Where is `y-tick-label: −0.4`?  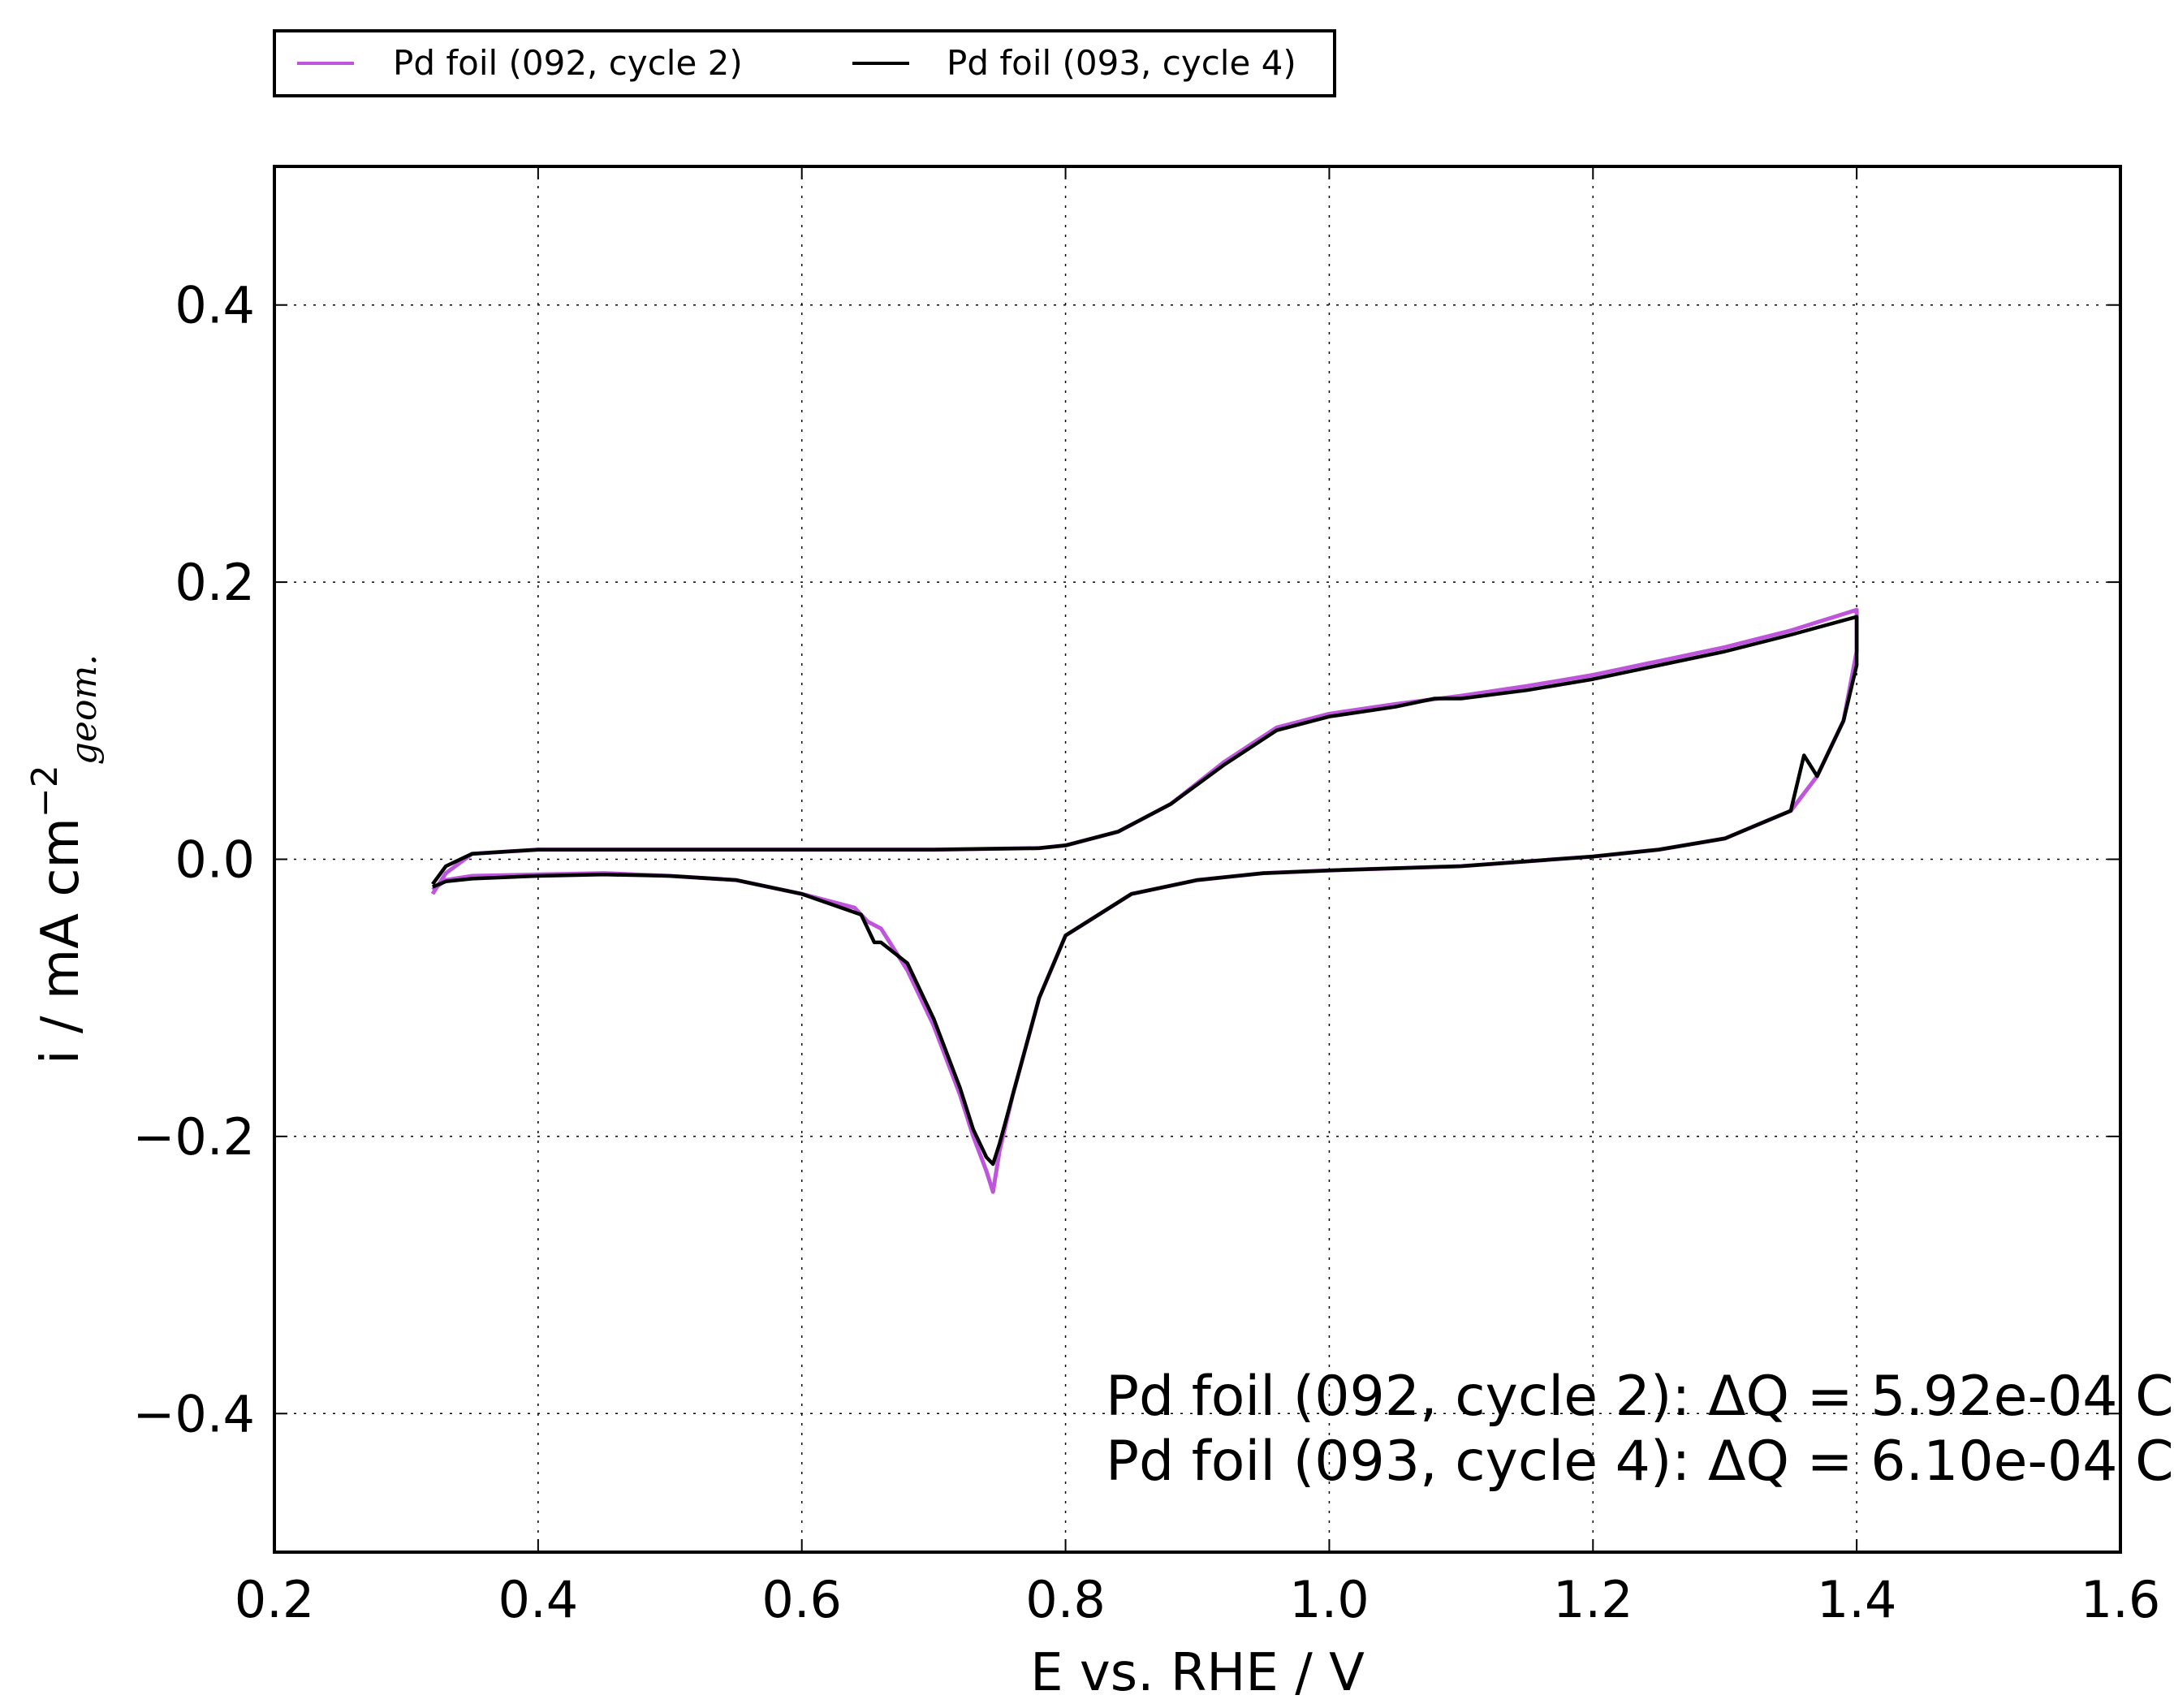 y-tick-label: −0.4 is located at coordinates (193, 1413).